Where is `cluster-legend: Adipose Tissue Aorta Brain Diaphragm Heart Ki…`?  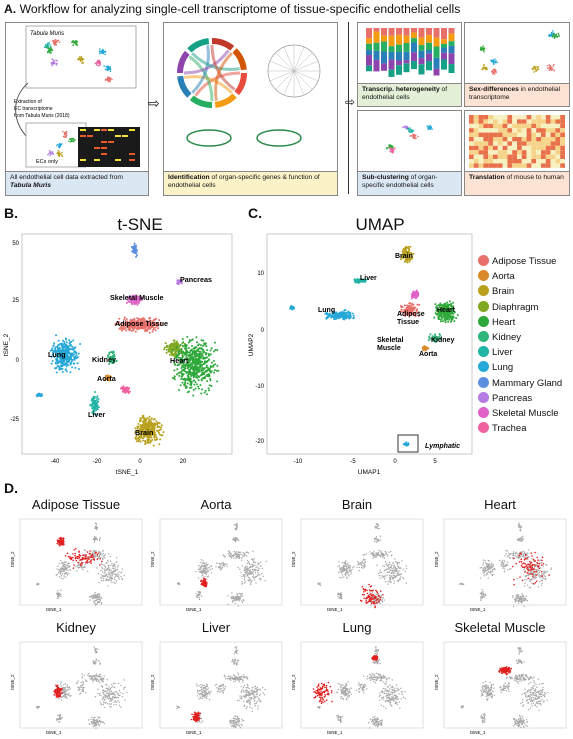
cluster-legend: Adipose Tissue Aorta Brain Diaphragm Heart Ki… is located at coordinates (525, 350).